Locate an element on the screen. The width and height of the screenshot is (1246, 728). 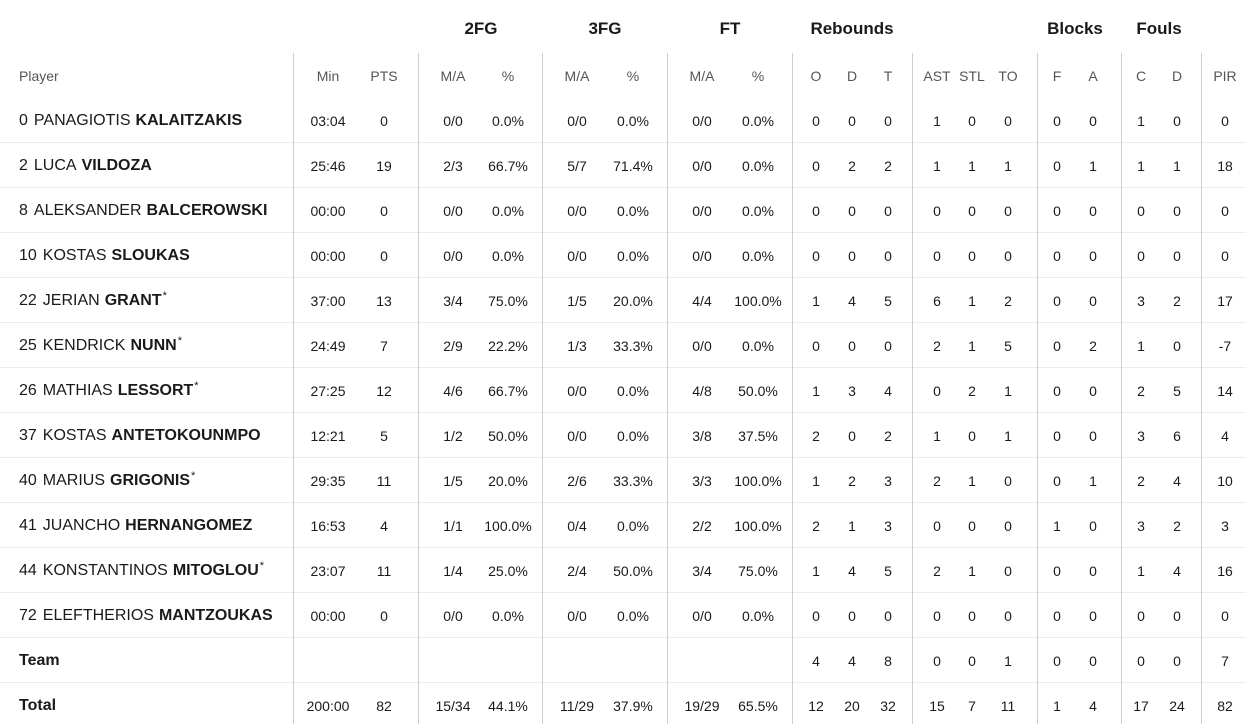
cell-to: 2 is located at coordinates (1008, 300).